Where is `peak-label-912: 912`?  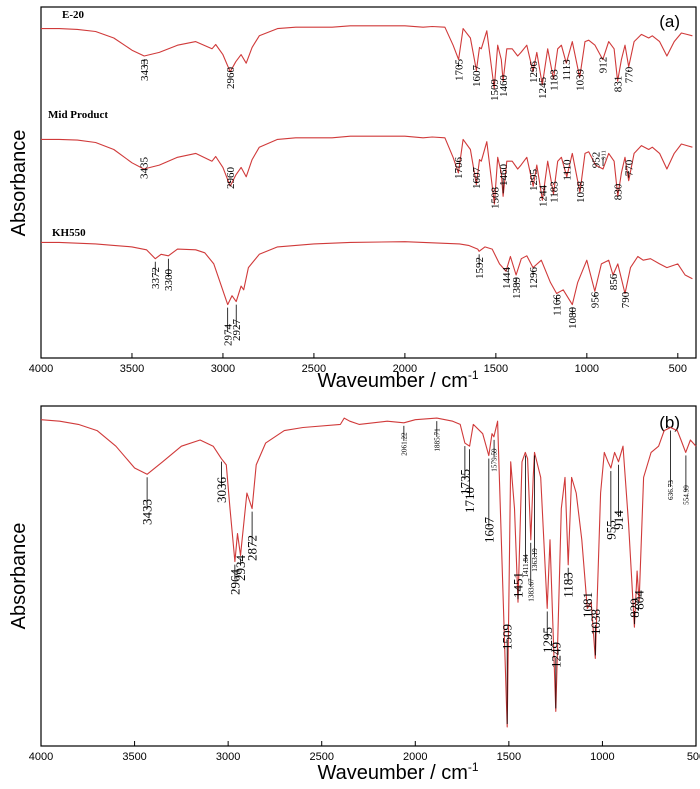
peak-label-912: 912 is located at coordinates (604, 65).